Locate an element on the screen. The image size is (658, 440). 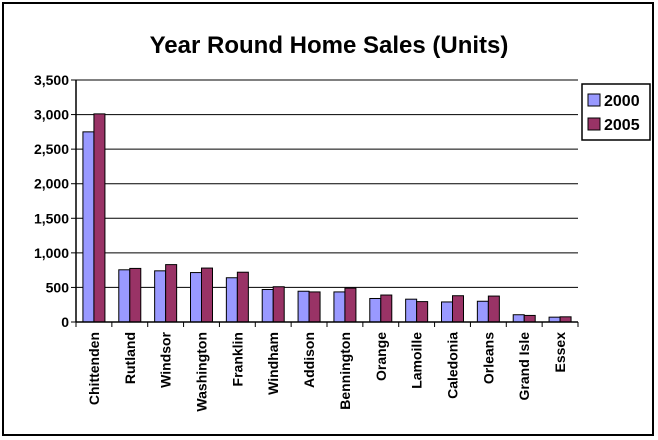
bar-2000-bennington is located at coordinates (339, 307).